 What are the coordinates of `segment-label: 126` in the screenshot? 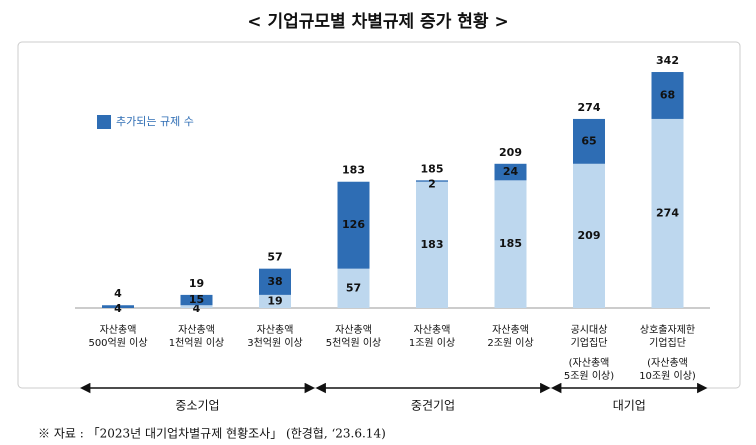 It's located at (353, 224).